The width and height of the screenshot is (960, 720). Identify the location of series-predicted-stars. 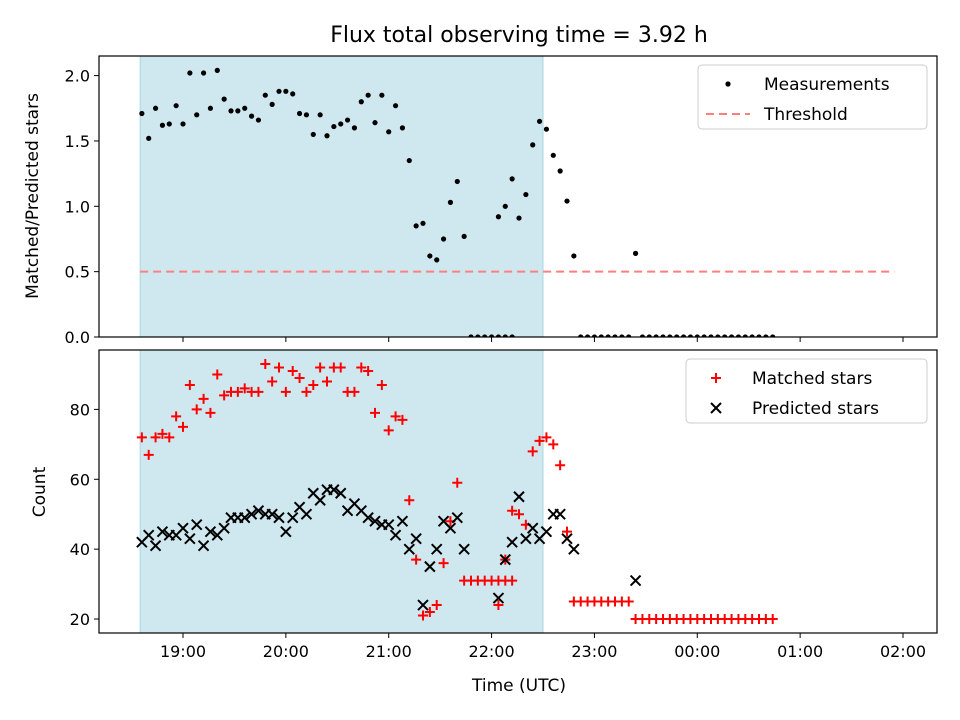
(389, 547).